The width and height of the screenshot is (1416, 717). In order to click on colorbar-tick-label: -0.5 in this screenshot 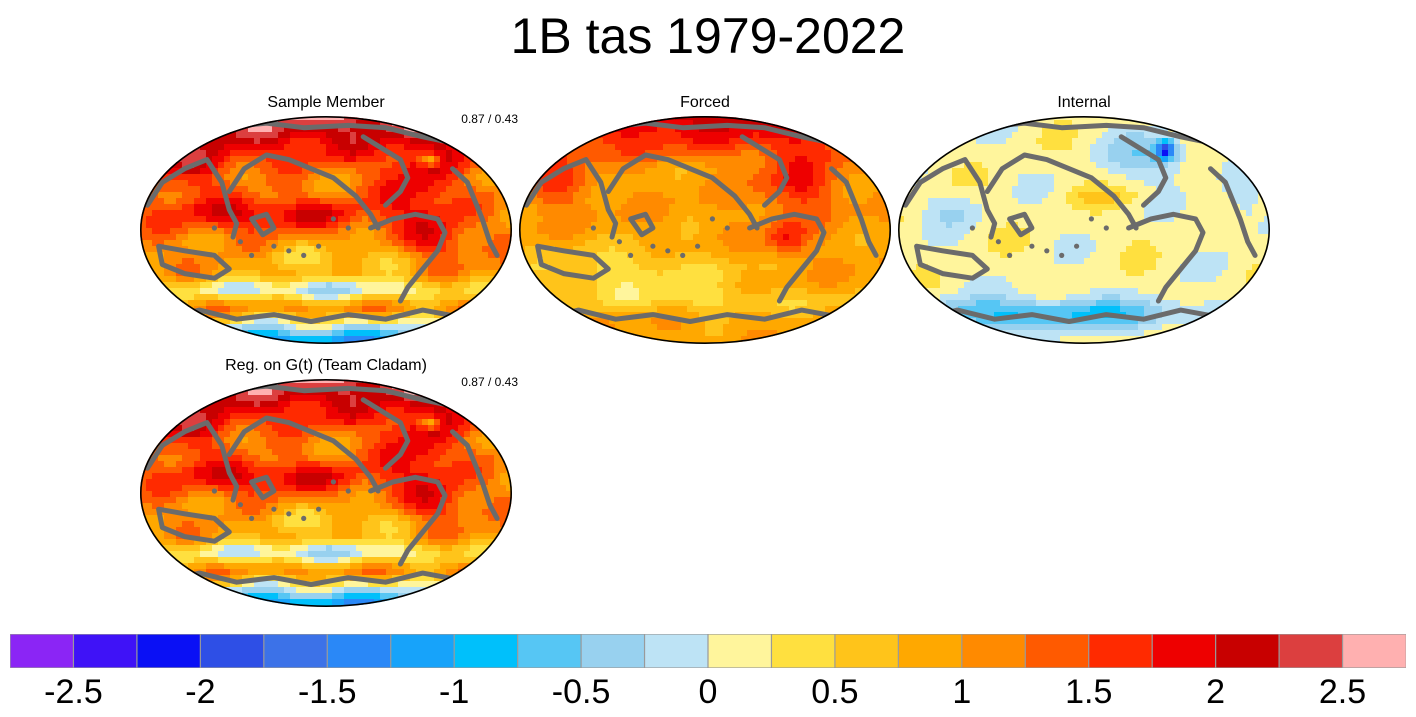, I will do `click(581, 692)`.